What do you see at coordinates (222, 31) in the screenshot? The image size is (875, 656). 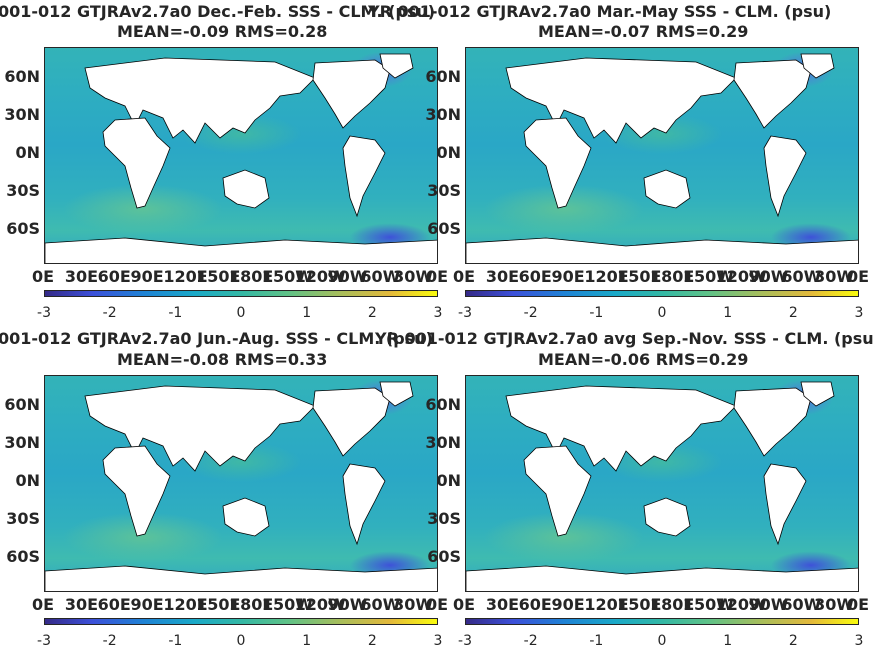 I see `panel-stats: MEAN=-0.09 RMS=0.28` at bounding box center [222, 31].